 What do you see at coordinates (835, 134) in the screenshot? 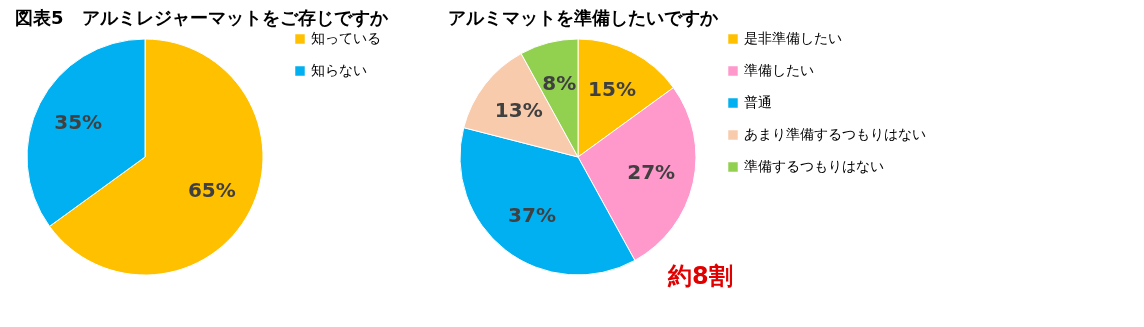
I see `legend-label: あまり準備するつもりはない` at bounding box center [835, 134].